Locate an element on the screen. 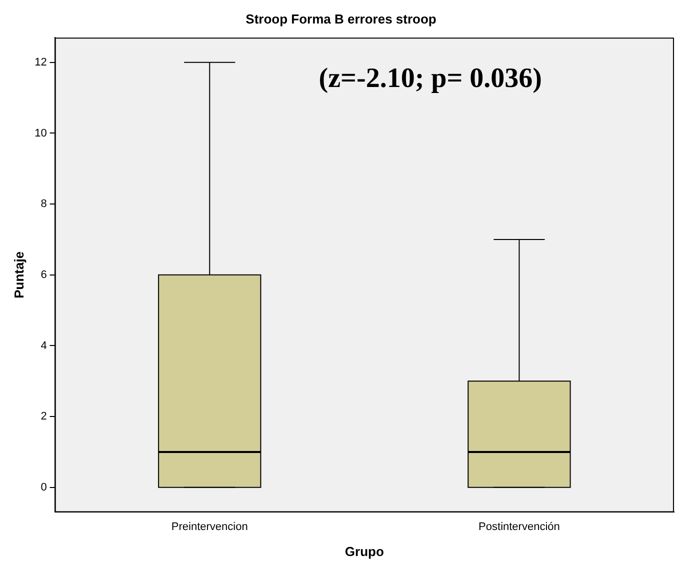 This screenshot has height=568, width=692. chart-title: Stroop Forma B errores stroop is located at coordinates (341, 18).